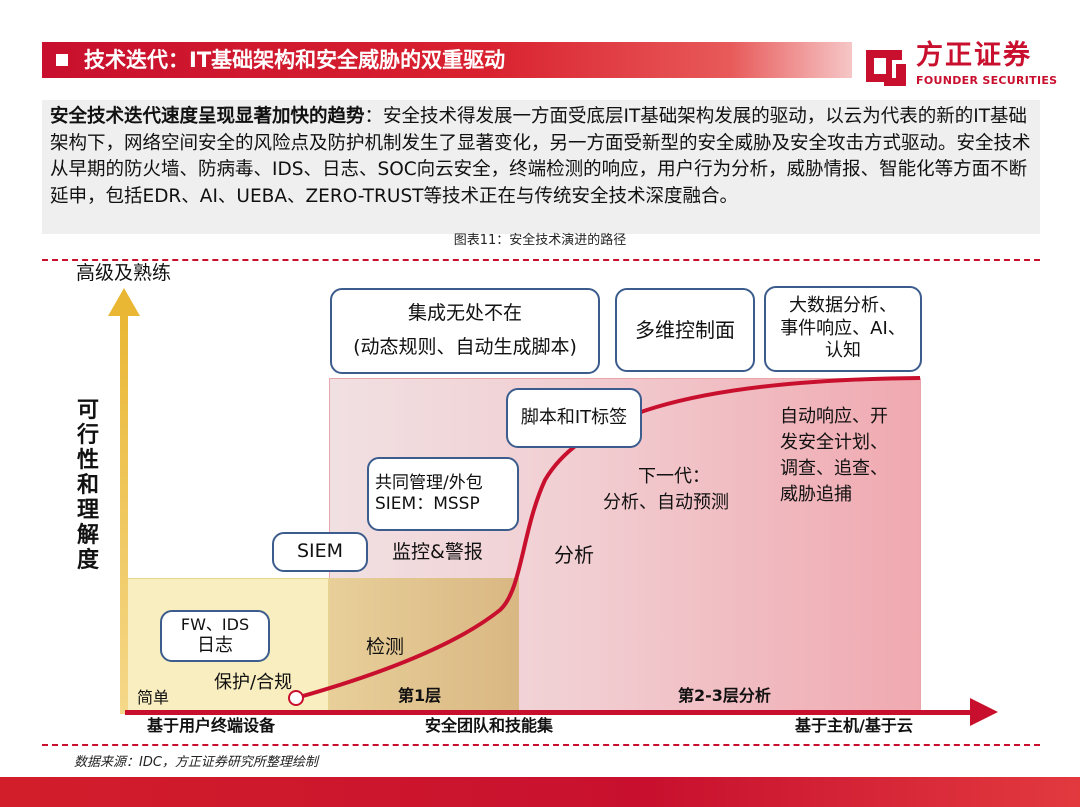 The image size is (1080, 807). I want to click on label-auto-line2: 发安全计划、, so click(834, 442).